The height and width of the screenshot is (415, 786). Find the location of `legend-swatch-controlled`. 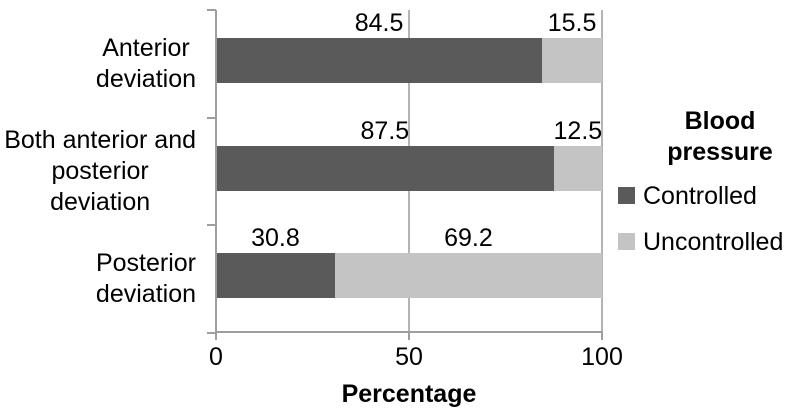

legend-swatch-controlled is located at coordinates (626, 195).